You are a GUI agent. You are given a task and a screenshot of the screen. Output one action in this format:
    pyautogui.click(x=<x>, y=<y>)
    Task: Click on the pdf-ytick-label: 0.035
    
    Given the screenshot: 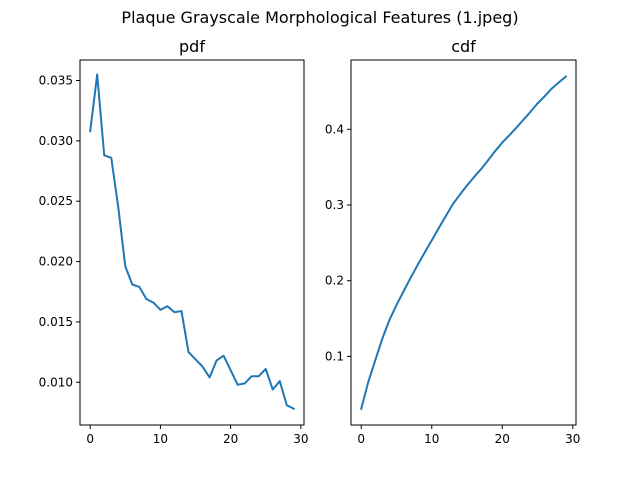 What is the action you would take?
    pyautogui.click(x=56, y=81)
    